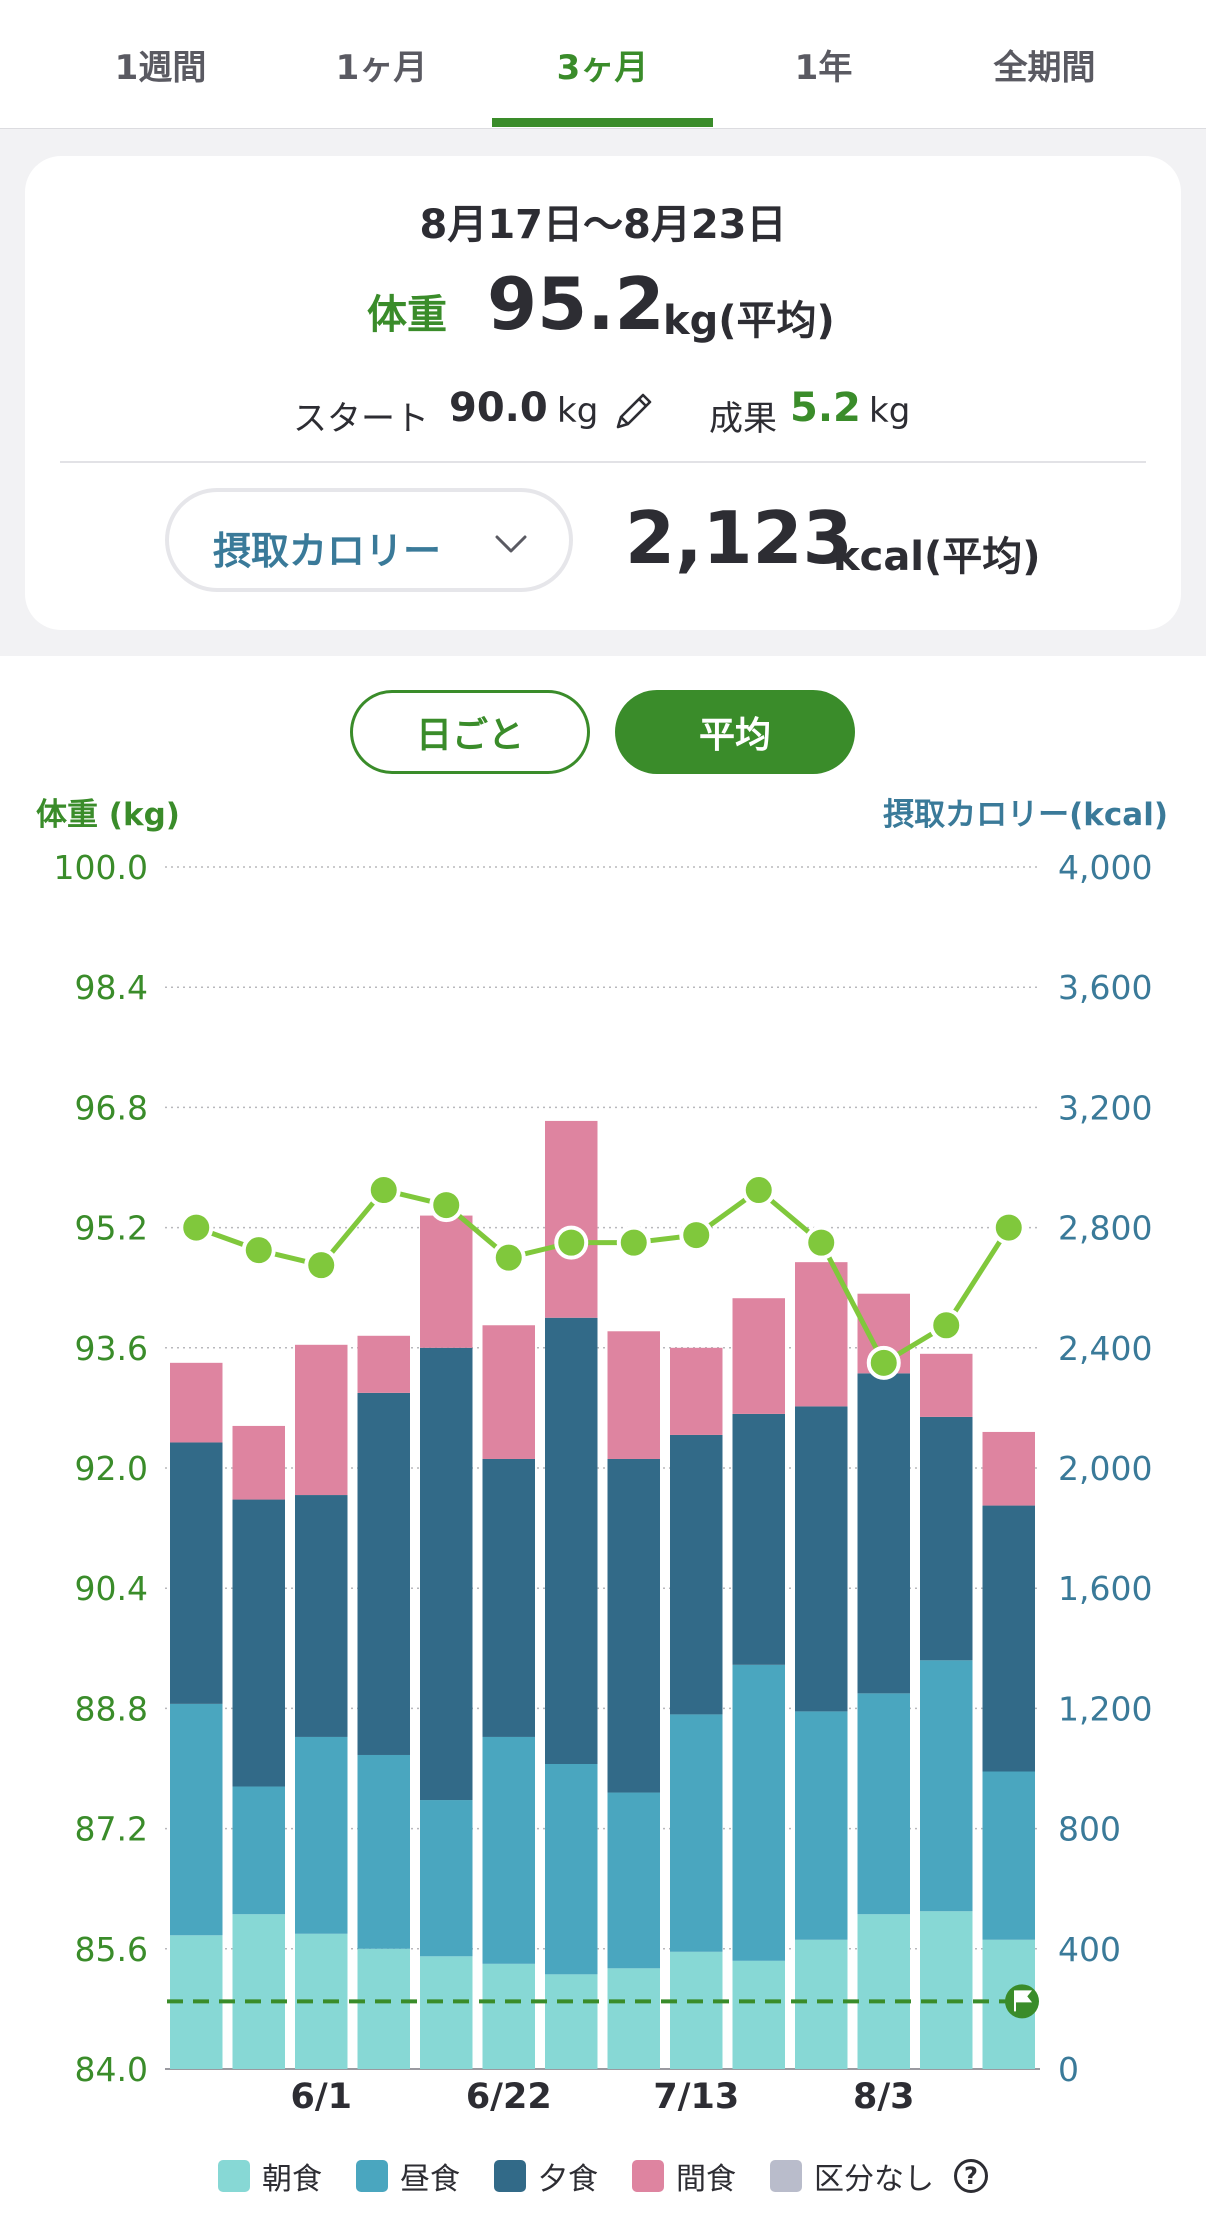  Describe the element at coordinates (111, 1588) in the screenshot. I see `left-tick-label: 90.4` at that location.